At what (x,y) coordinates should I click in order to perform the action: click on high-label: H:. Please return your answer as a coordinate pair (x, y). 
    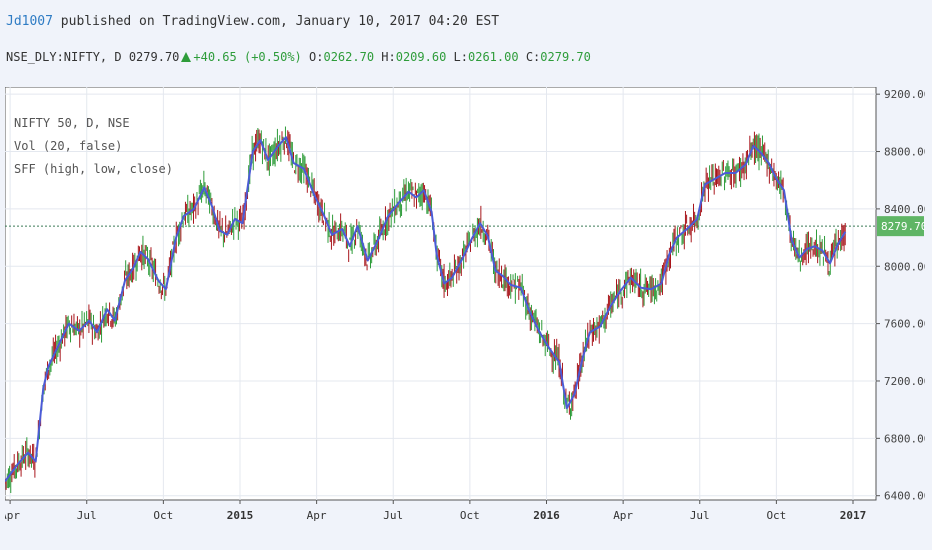
    Looking at the image, I should click on (388, 57).